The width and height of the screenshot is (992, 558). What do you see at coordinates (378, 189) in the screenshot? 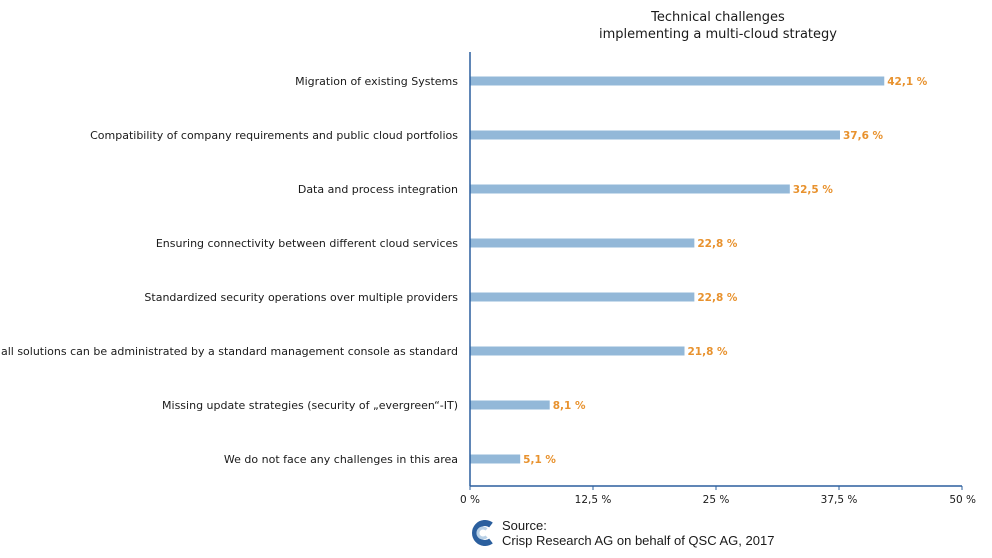
I see `category-label: Data and process integration` at bounding box center [378, 189].